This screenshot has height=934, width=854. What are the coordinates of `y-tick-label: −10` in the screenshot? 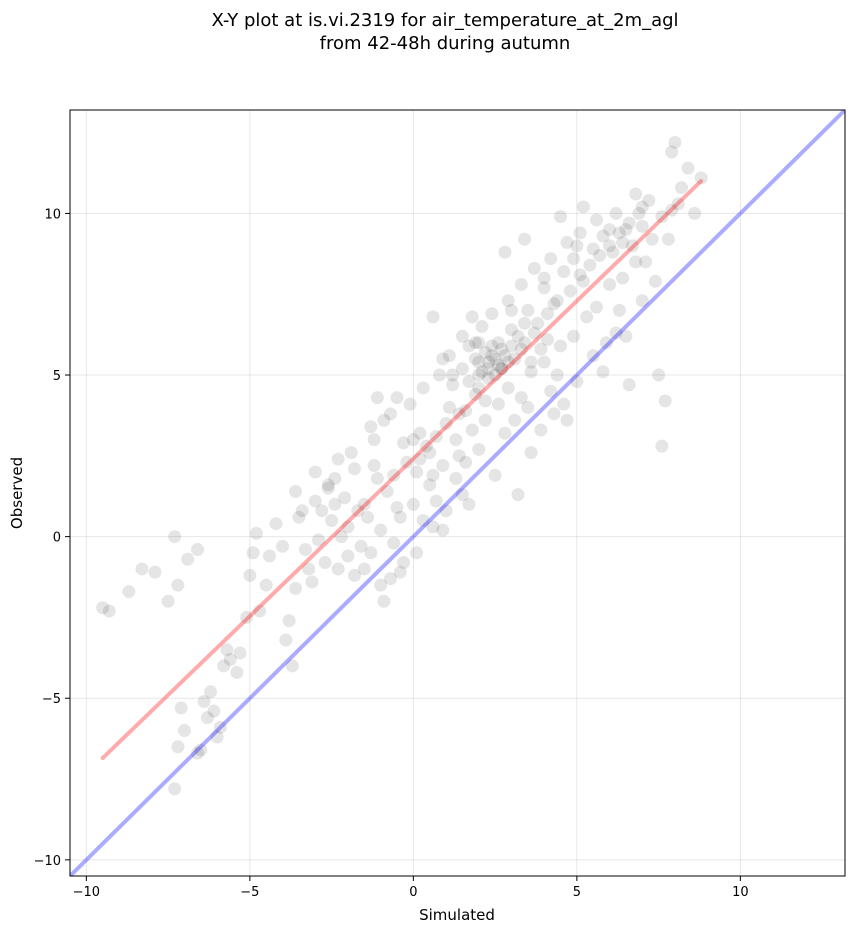 It's located at (47, 861).